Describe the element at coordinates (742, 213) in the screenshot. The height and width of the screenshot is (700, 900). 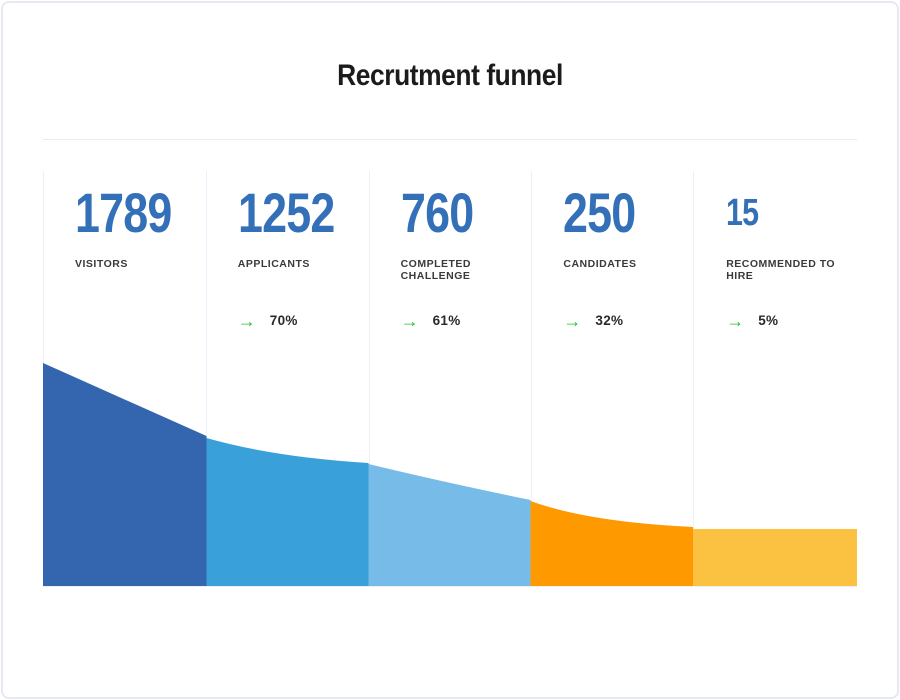
I see `stage-value: 15` at that location.